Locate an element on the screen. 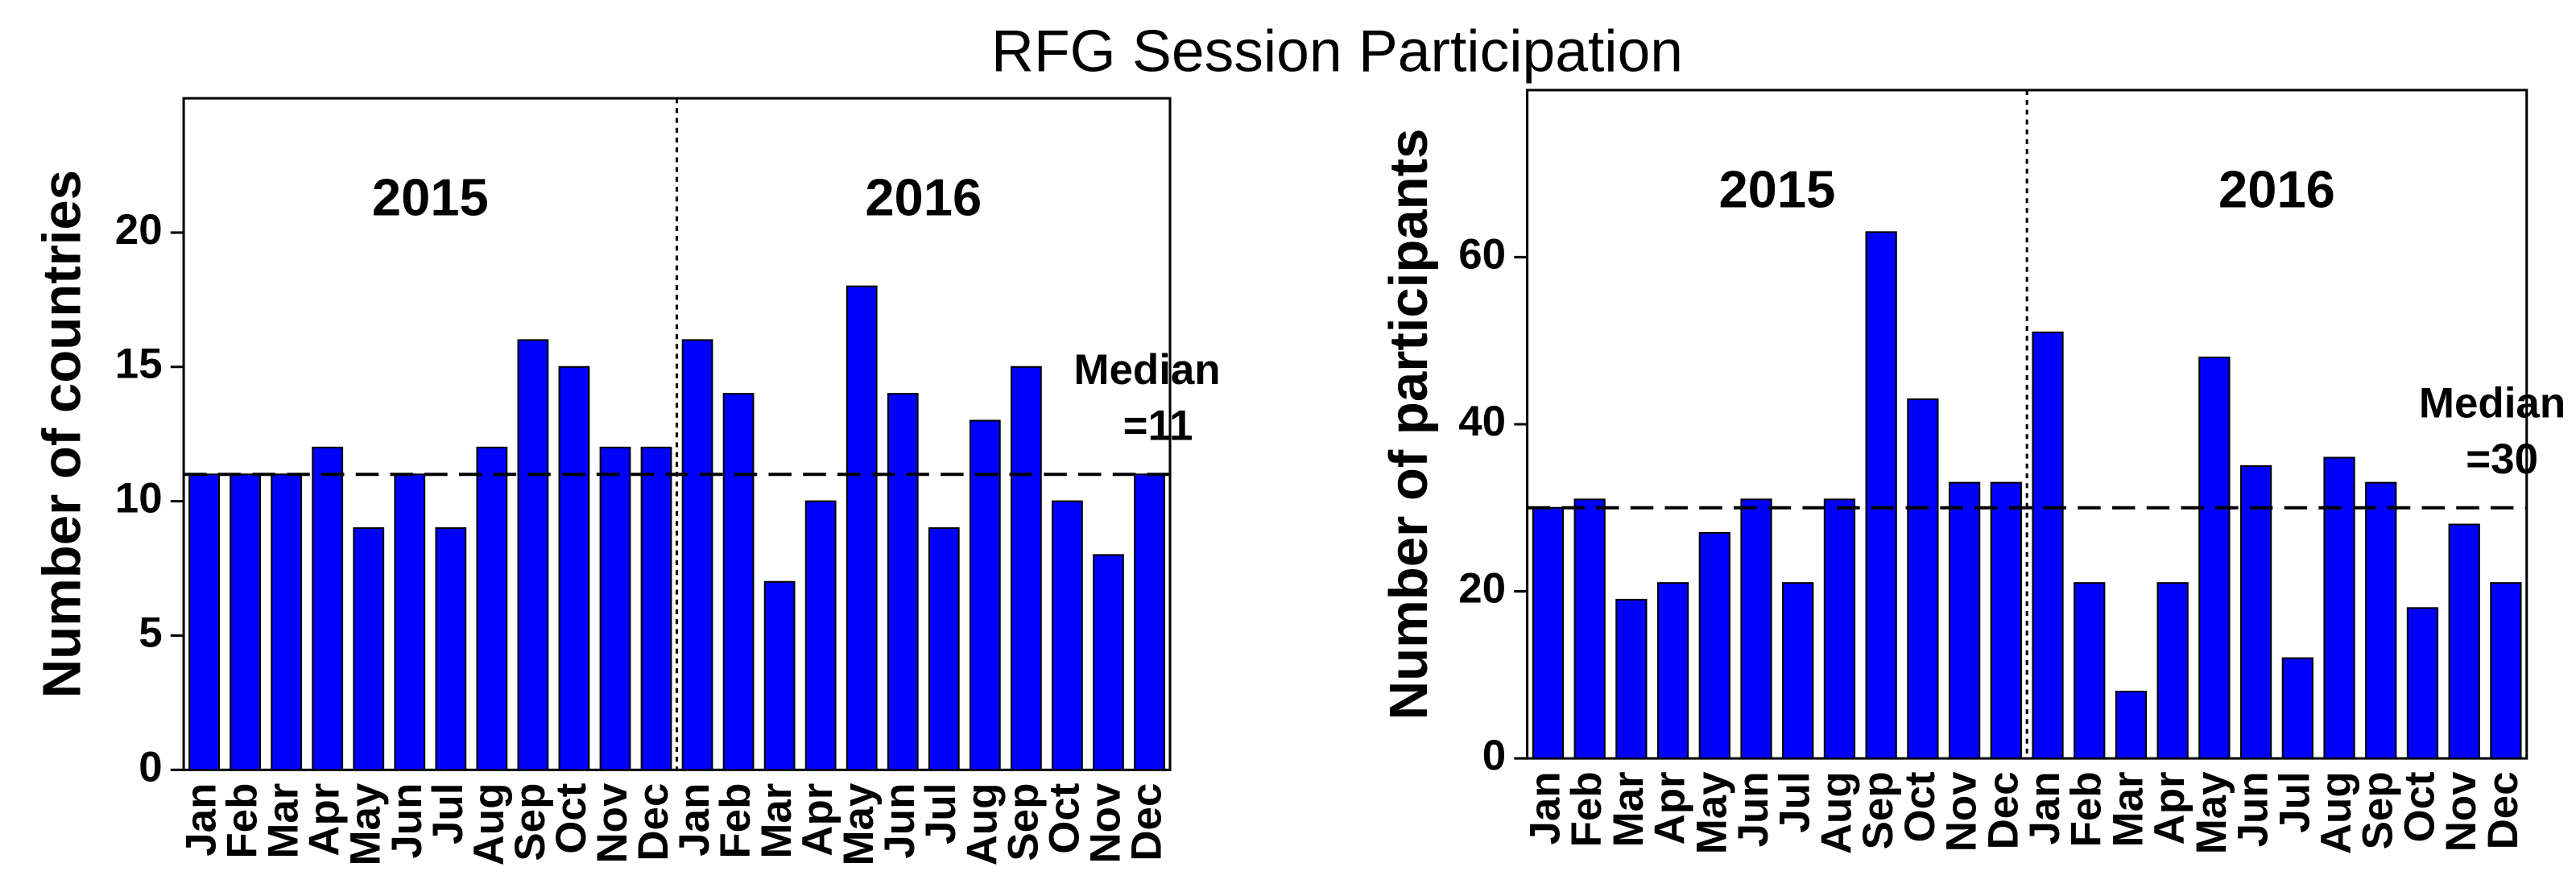  group-label: 2015 is located at coordinates (1777, 188).